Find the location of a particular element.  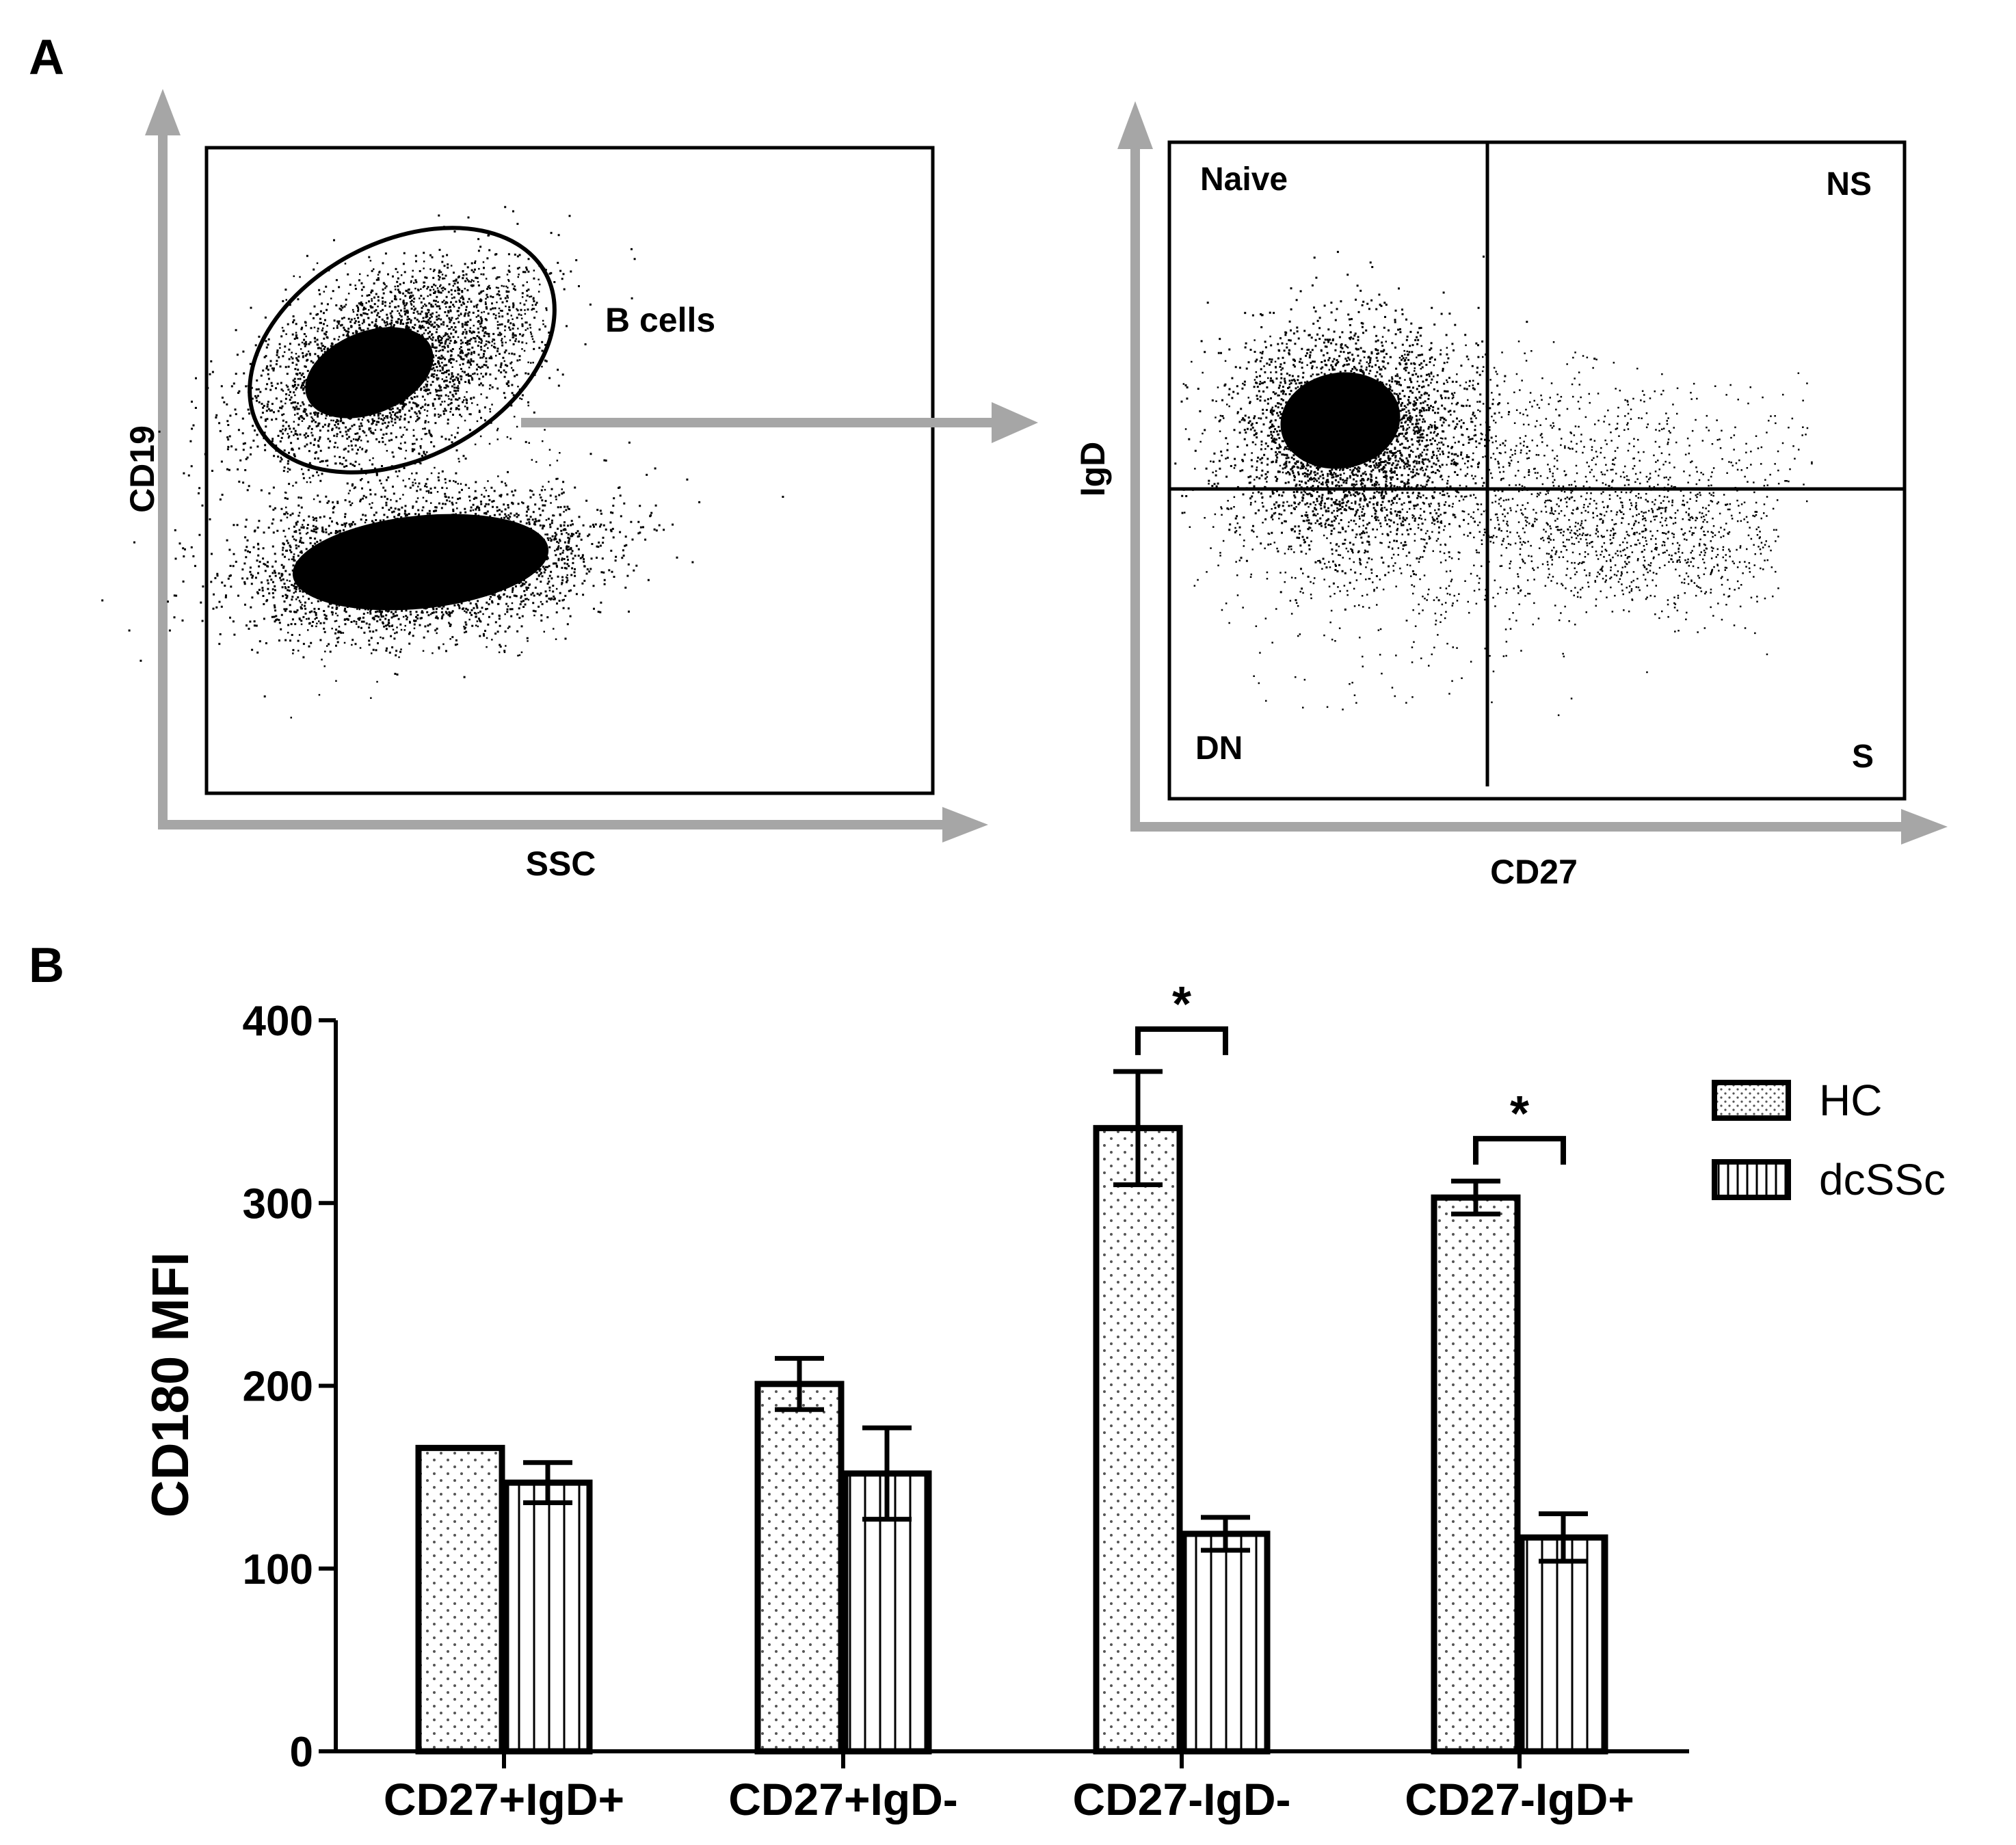

y-tick-label: 400 is located at coordinates (278, 1021).